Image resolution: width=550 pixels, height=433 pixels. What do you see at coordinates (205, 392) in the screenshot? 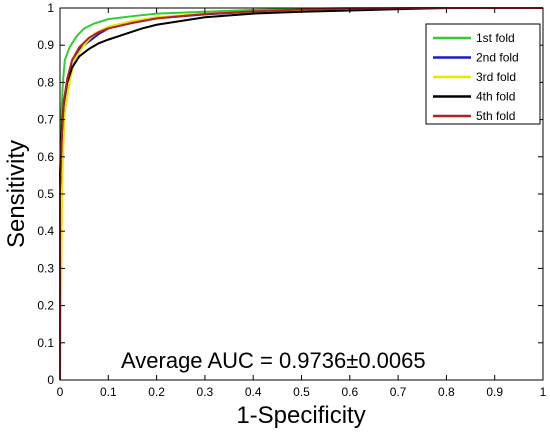
I see `x-tick-label: 0.3` at bounding box center [205, 392].